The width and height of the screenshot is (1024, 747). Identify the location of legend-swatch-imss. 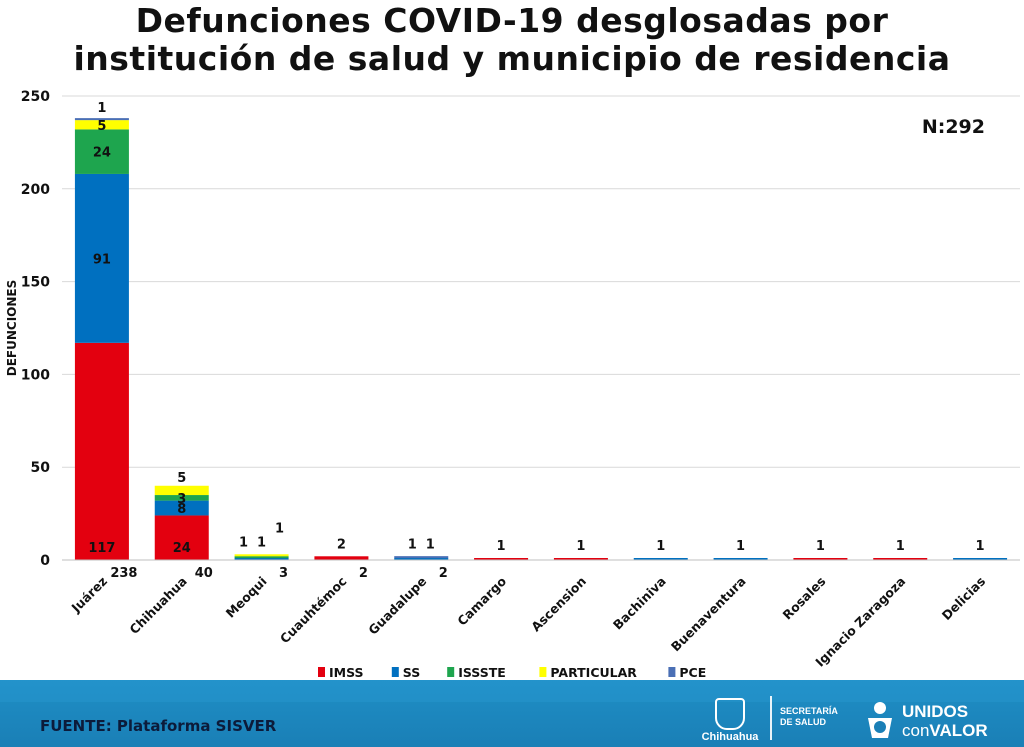
(321, 672).